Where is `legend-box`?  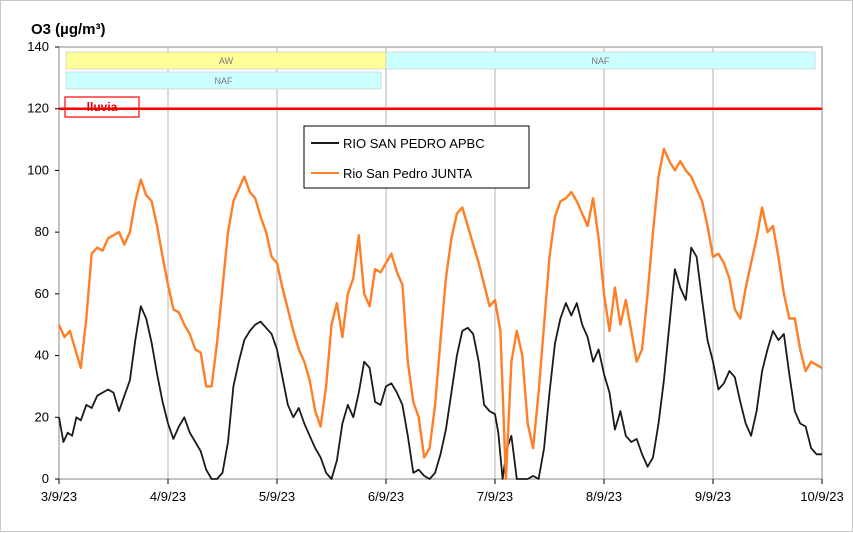
legend-box is located at coordinates (416, 157).